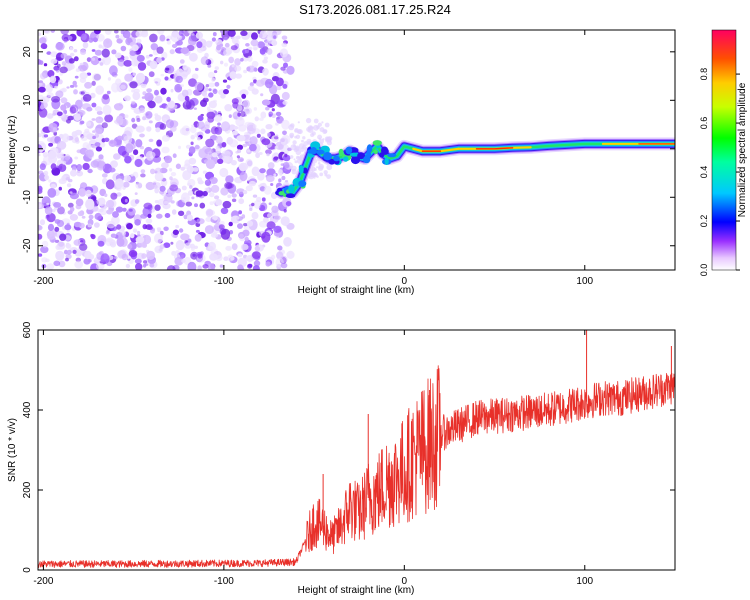 This screenshot has height=600, width=750. Describe the element at coordinates (356, 590) in the screenshot. I see `snr-x-label: Height of straight line (km)` at that location.